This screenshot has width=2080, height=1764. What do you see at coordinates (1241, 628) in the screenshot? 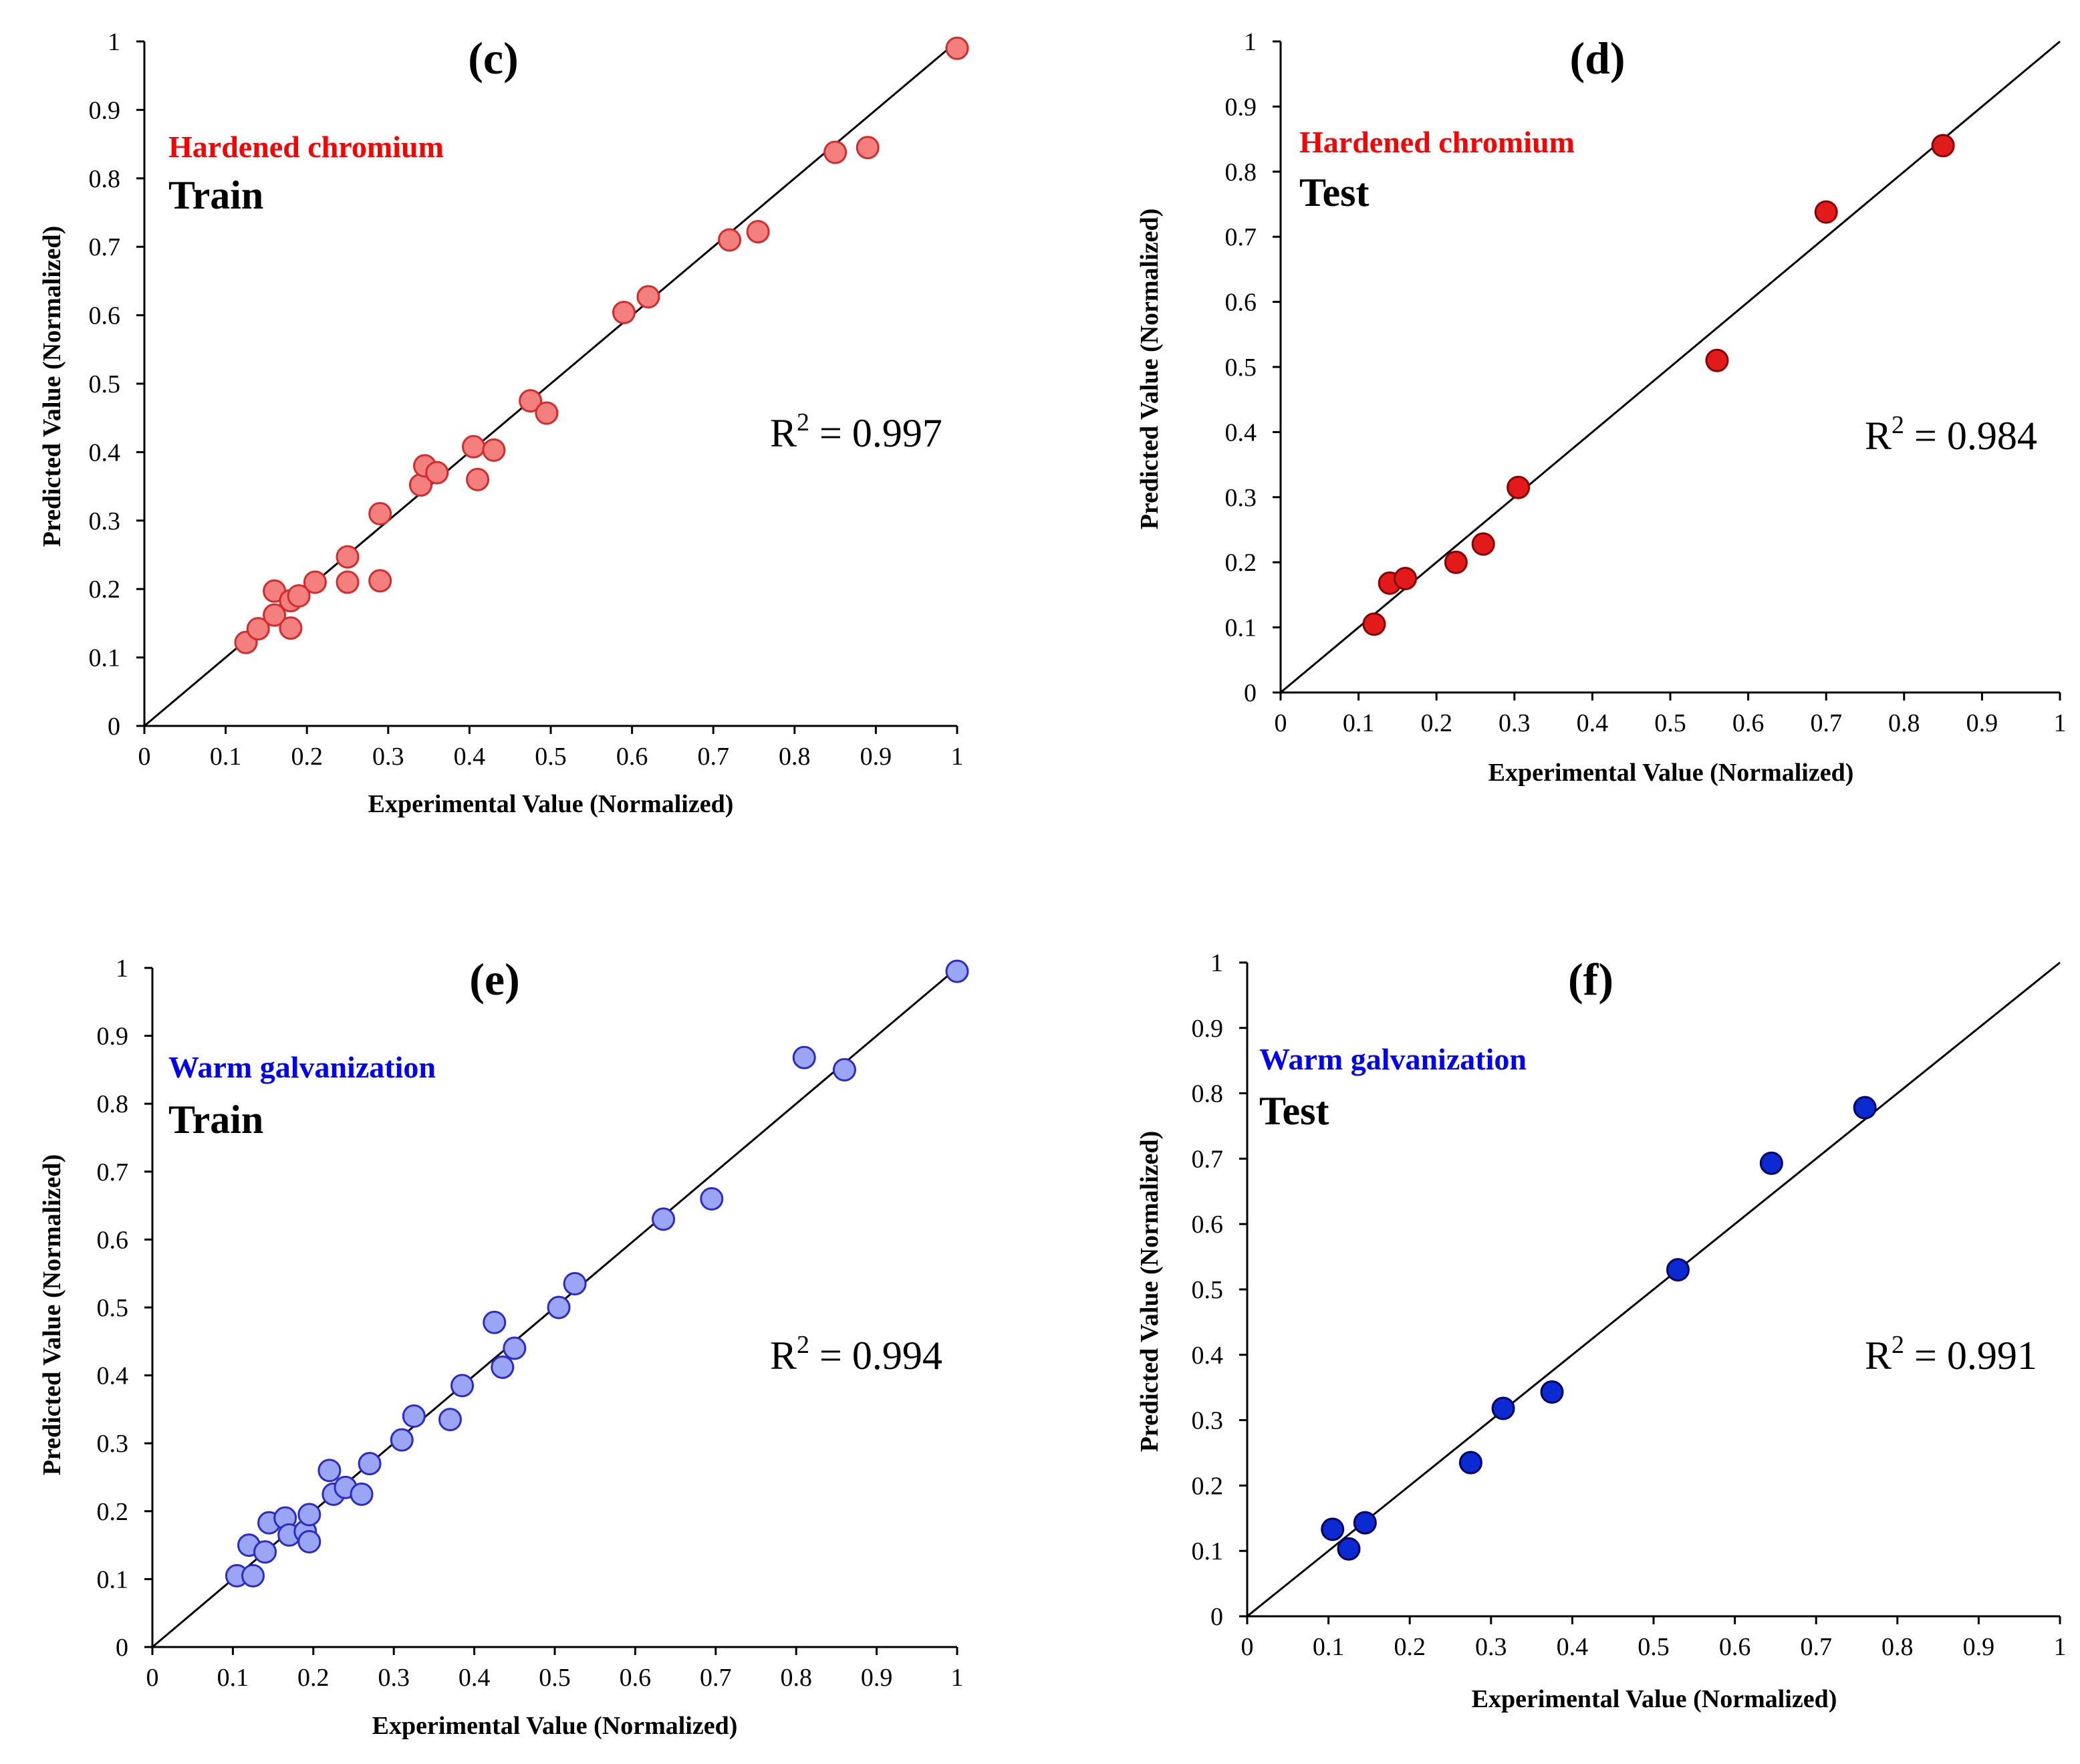
I see `y-tick-label: 0.1` at bounding box center [1241, 628].